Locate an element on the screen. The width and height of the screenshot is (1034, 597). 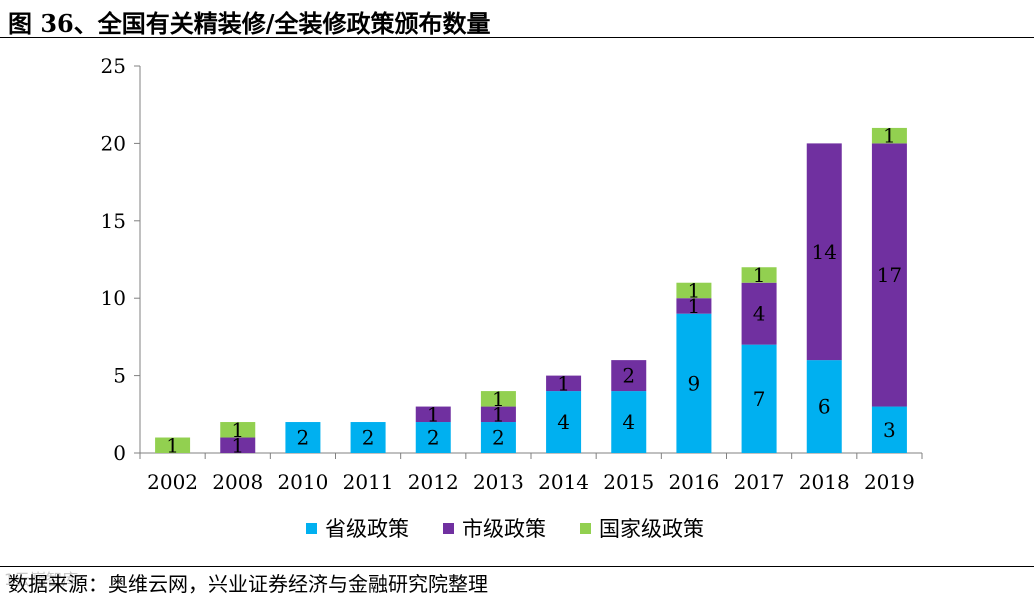
legend-swatch-provincial is located at coordinates (311, 528).